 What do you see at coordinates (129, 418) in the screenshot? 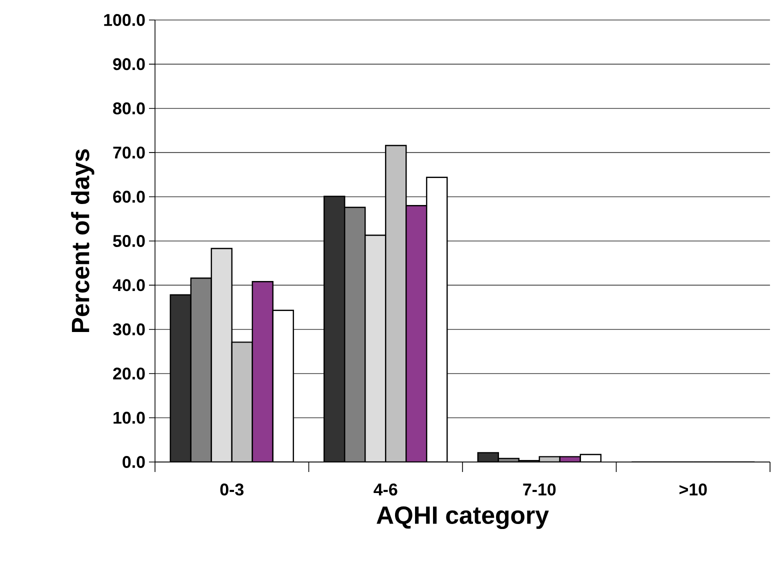
I see `y-tick-label: 10.0` at bounding box center [129, 418].